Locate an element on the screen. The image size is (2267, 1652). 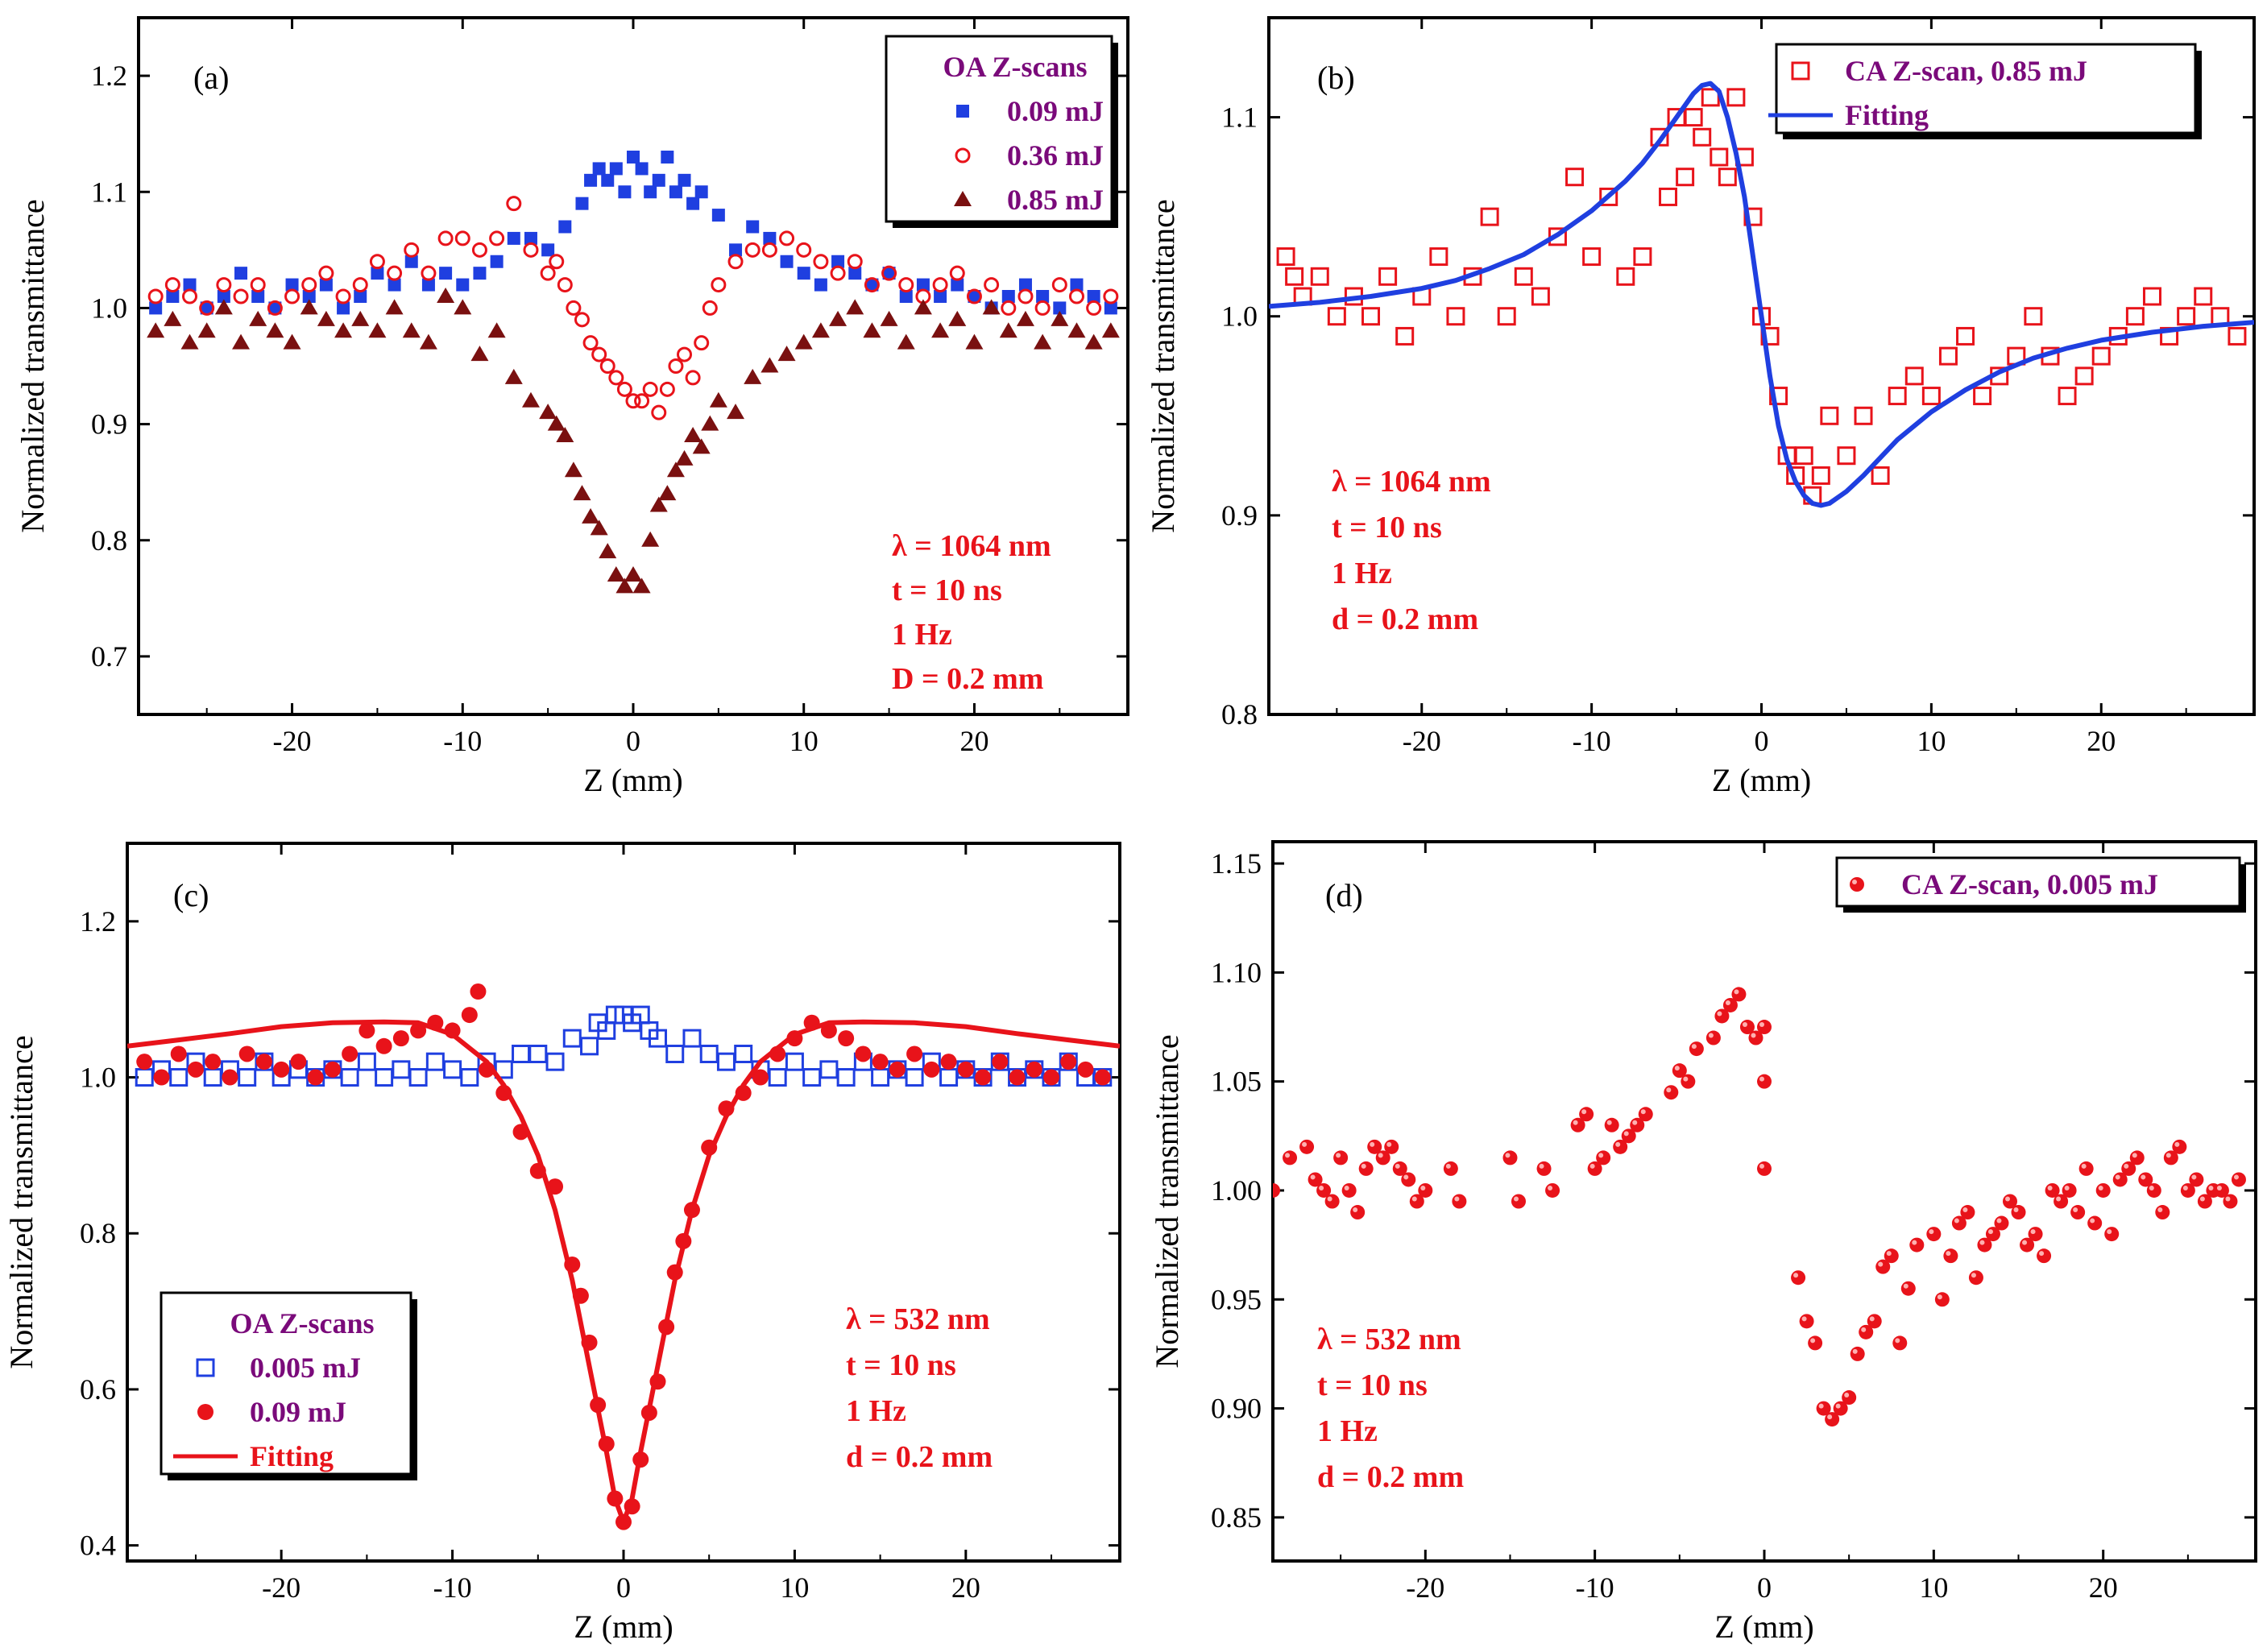
series-fitting is located at coordinates (623, 1272).